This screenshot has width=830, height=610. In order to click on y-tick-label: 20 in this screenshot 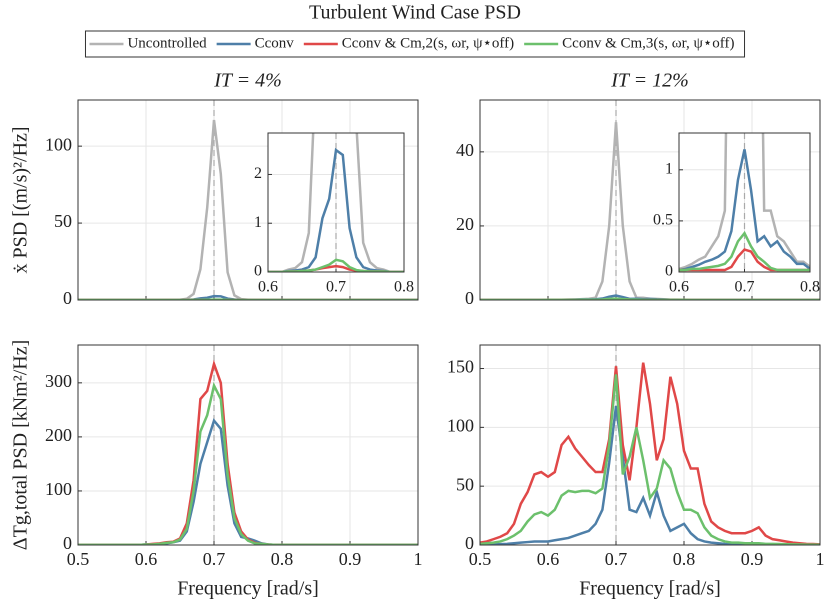, I will do `click(465, 224)`.